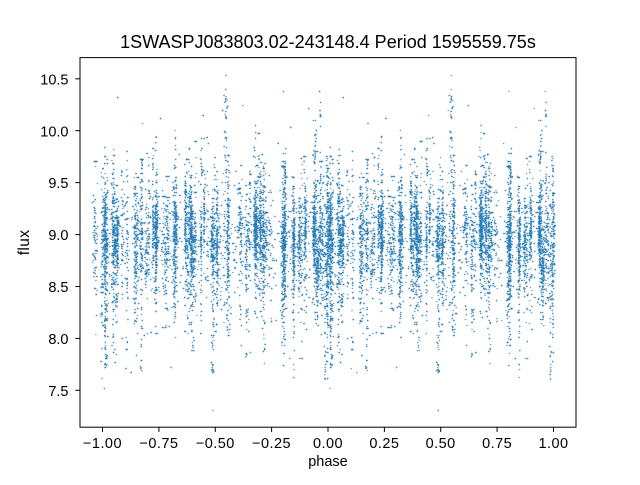 Image resolution: width=640 pixels, height=485 pixels. What do you see at coordinates (271, 444) in the screenshot?
I see `svg-text: −0.25` at bounding box center [271, 444].